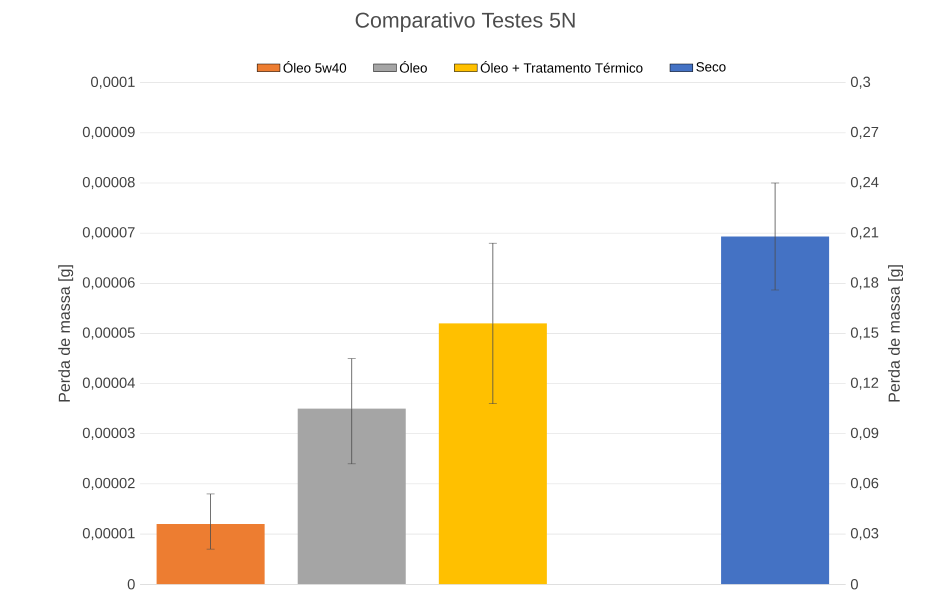 The image size is (931, 594). What do you see at coordinates (860, 82) in the screenshot?
I see `y2-tick-label: 0,3` at bounding box center [860, 82].